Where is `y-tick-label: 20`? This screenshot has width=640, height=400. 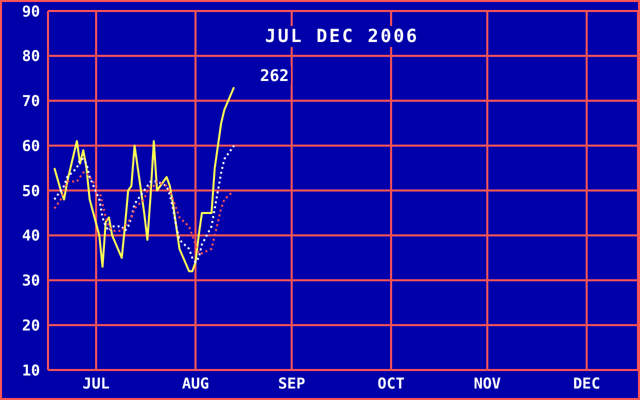
y-tick-label: 20 is located at coordinates (31, 325).